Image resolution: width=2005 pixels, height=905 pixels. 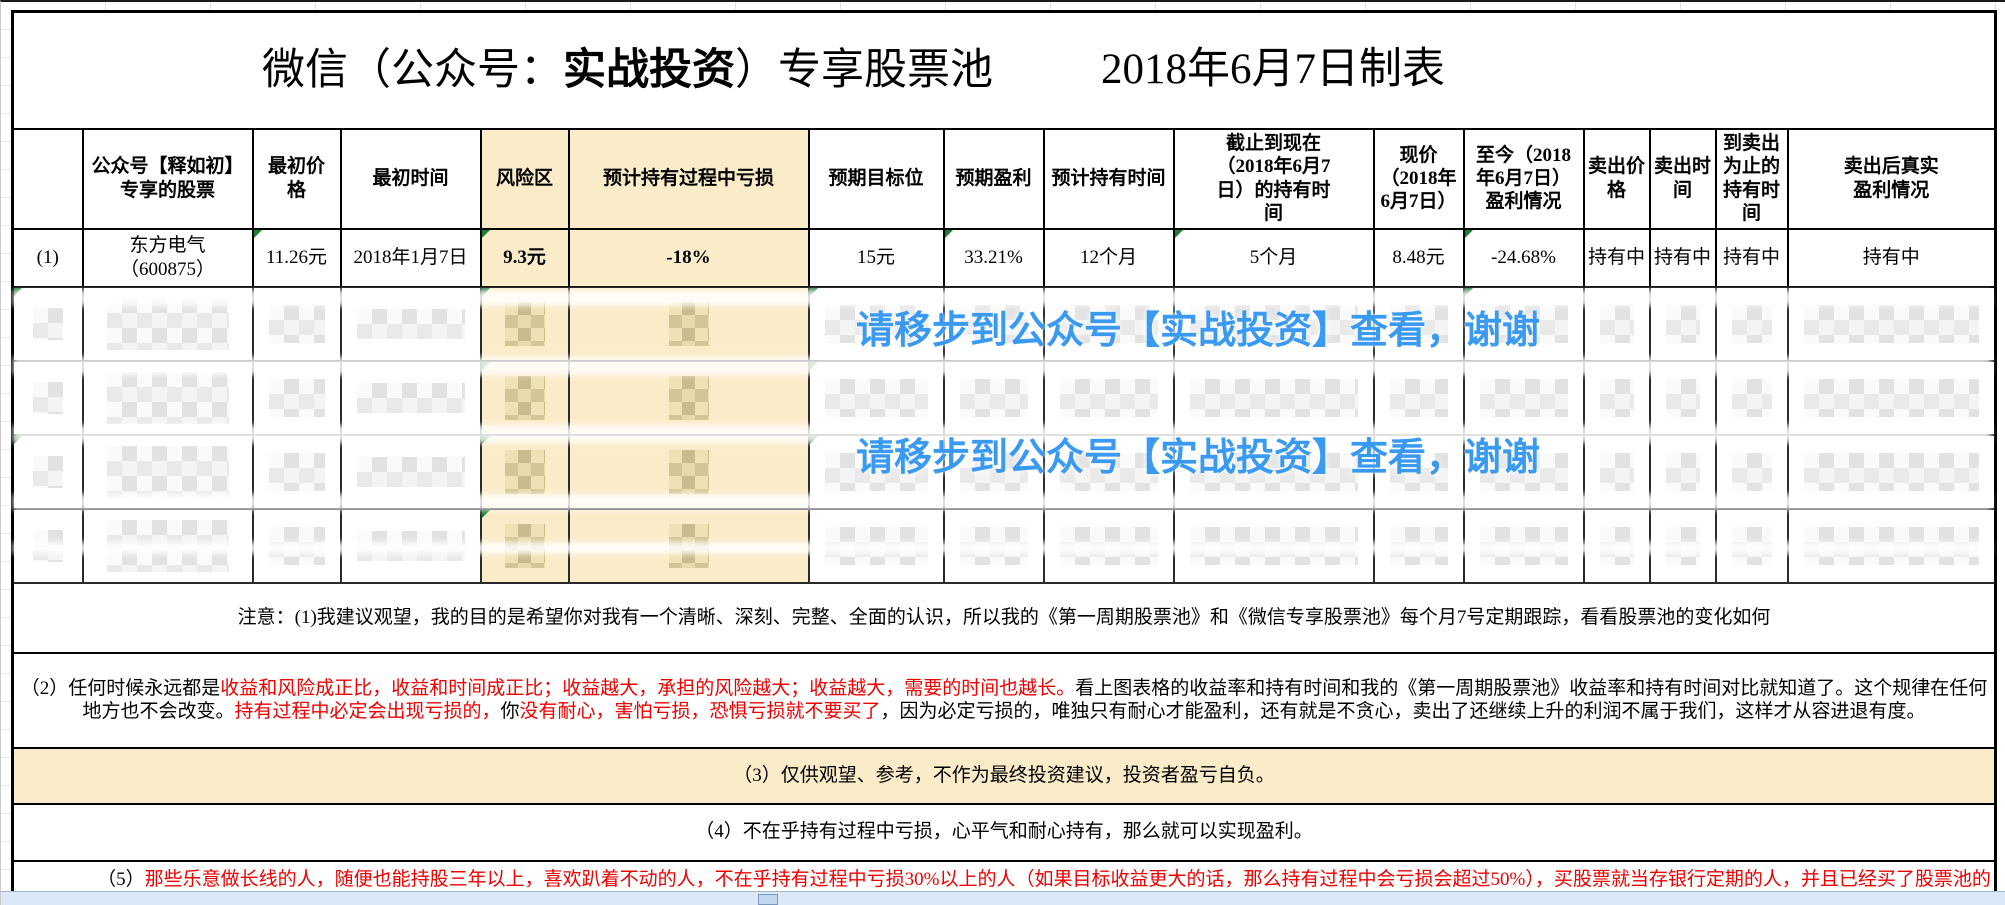 I want to click on cell-target-price: 15元, so click(x=876, y=258).